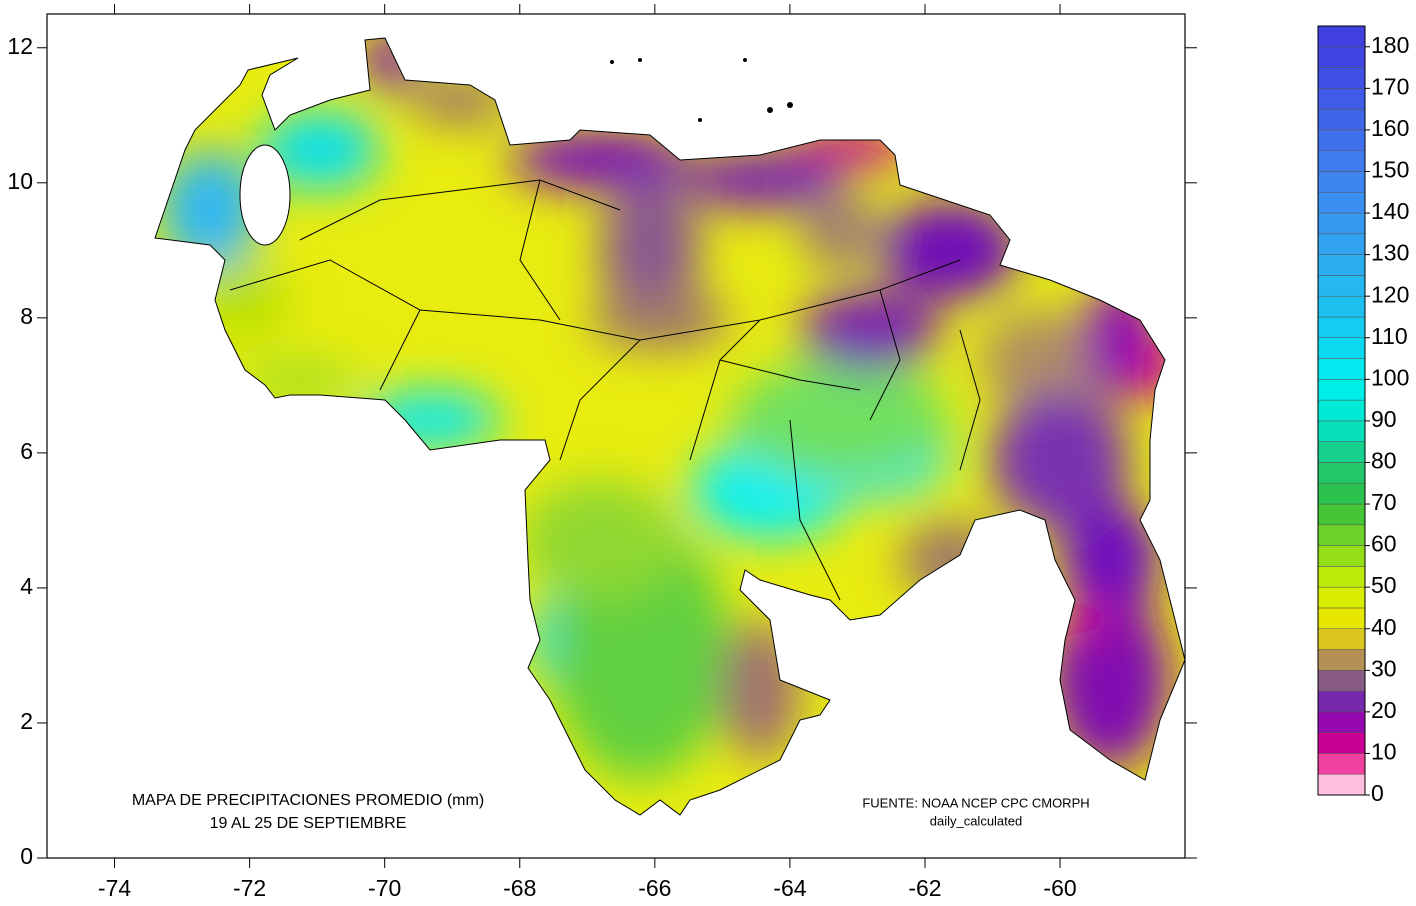 This screenshot has width=1416, height=906. What do you see at coordinates (1390, 211) in the screenshot?
I see `colorbar-label: 140` at bounding box center [1390, 211].